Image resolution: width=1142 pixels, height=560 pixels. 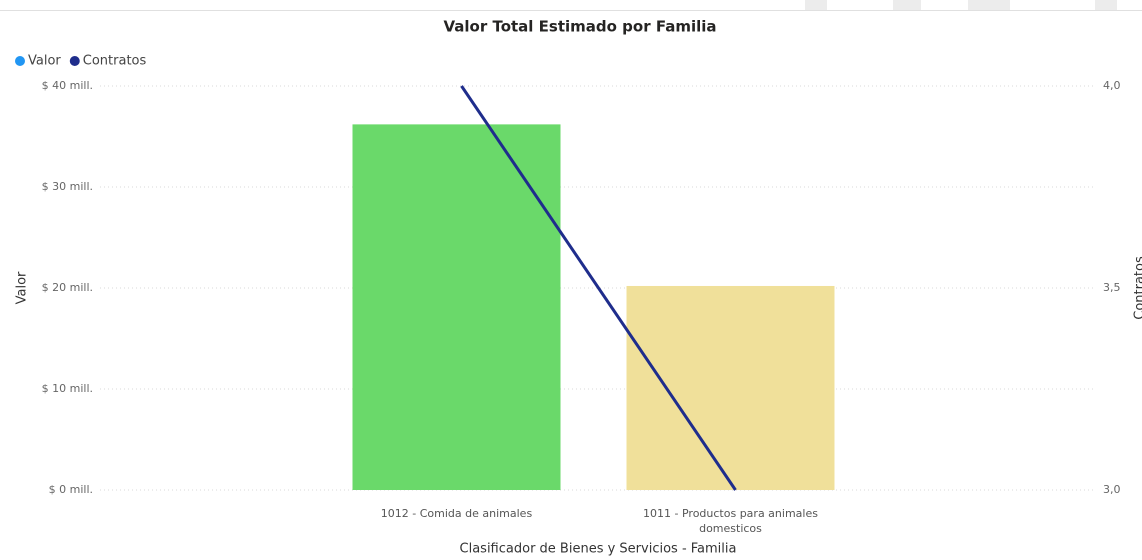 What do you see at coordinates (67, 186) in the screenshot?
I see `y-tick-label: $ 30 mill.` at bounding box center [67, 186].